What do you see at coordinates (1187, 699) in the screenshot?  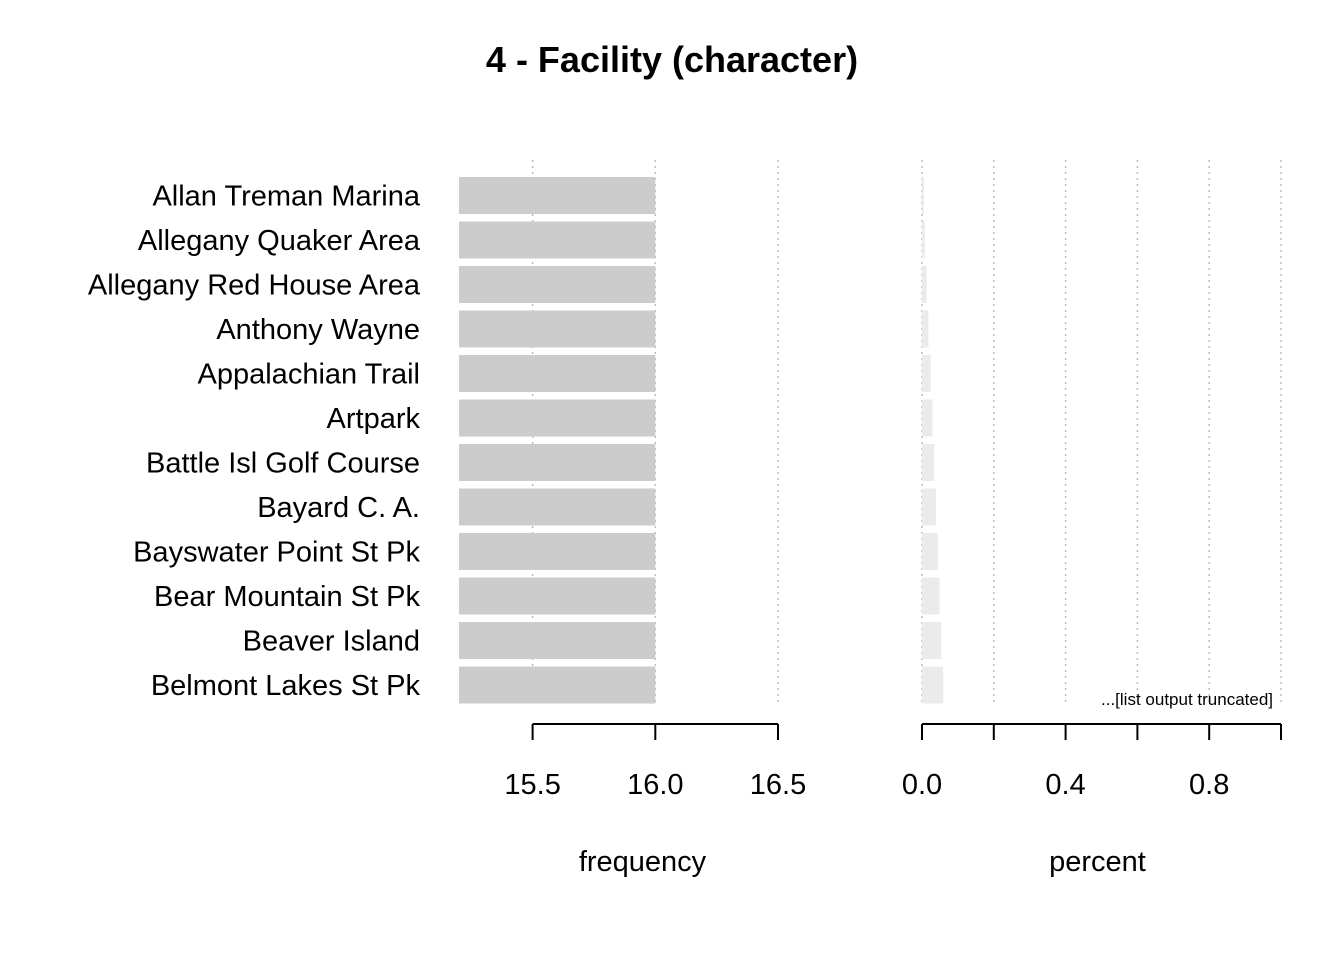 I see `truncation-note: ...[list output truncated]` at bounding box center [1187, 699].